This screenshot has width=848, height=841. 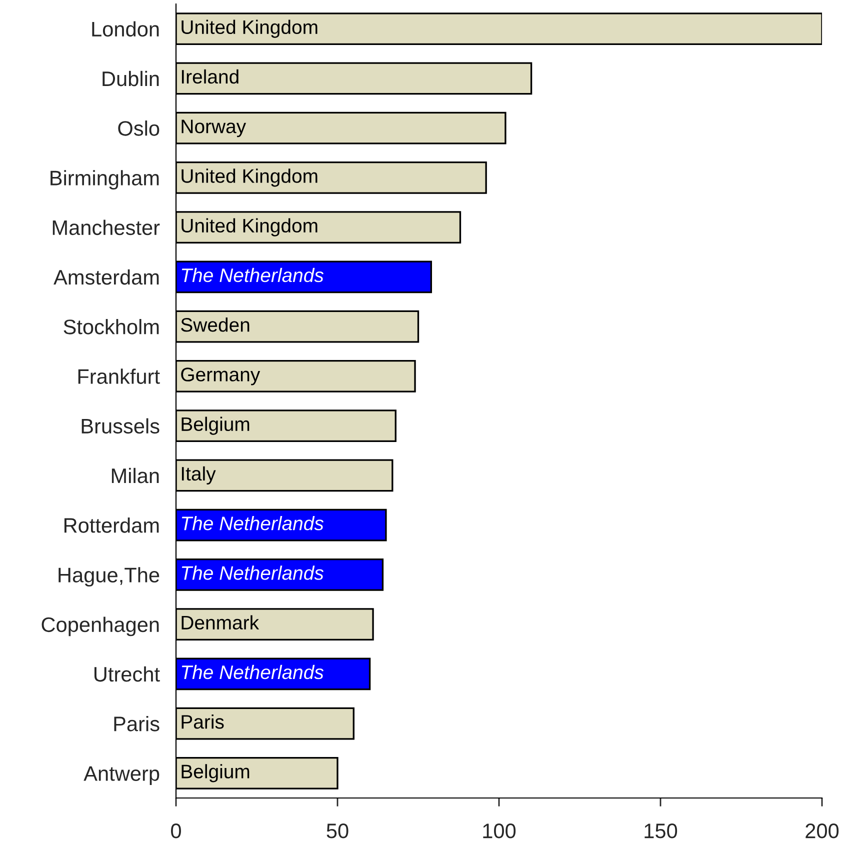 I want to click on x-tick-label: 150, so click(x=661, y=831).